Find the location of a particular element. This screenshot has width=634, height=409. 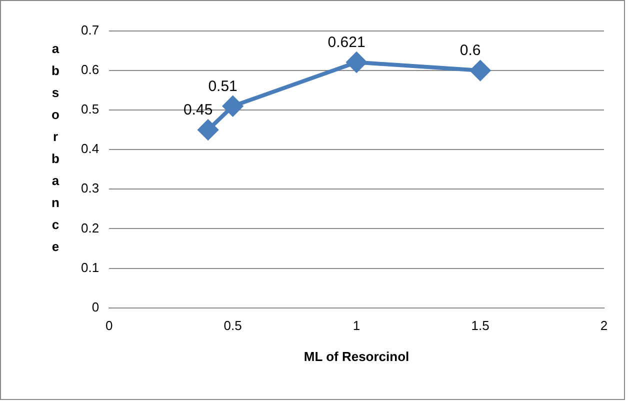

x-axis-title: ML of Resorcinol is located at coordinates (357, 356).